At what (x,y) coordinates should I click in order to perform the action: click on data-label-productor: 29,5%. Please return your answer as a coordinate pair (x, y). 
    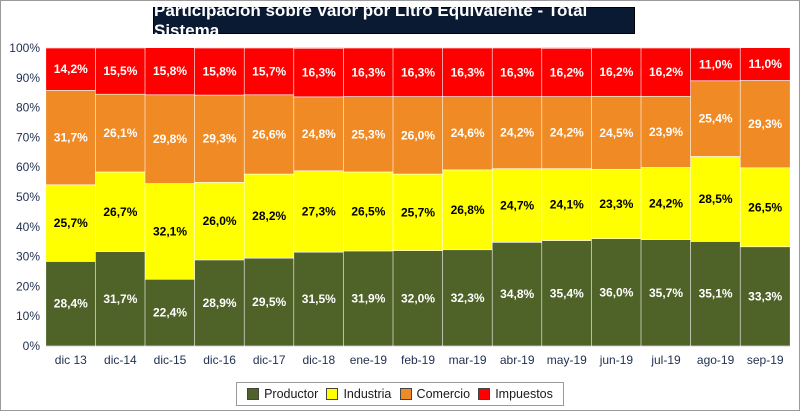
    Looking at the image, I should click on (269, 302).